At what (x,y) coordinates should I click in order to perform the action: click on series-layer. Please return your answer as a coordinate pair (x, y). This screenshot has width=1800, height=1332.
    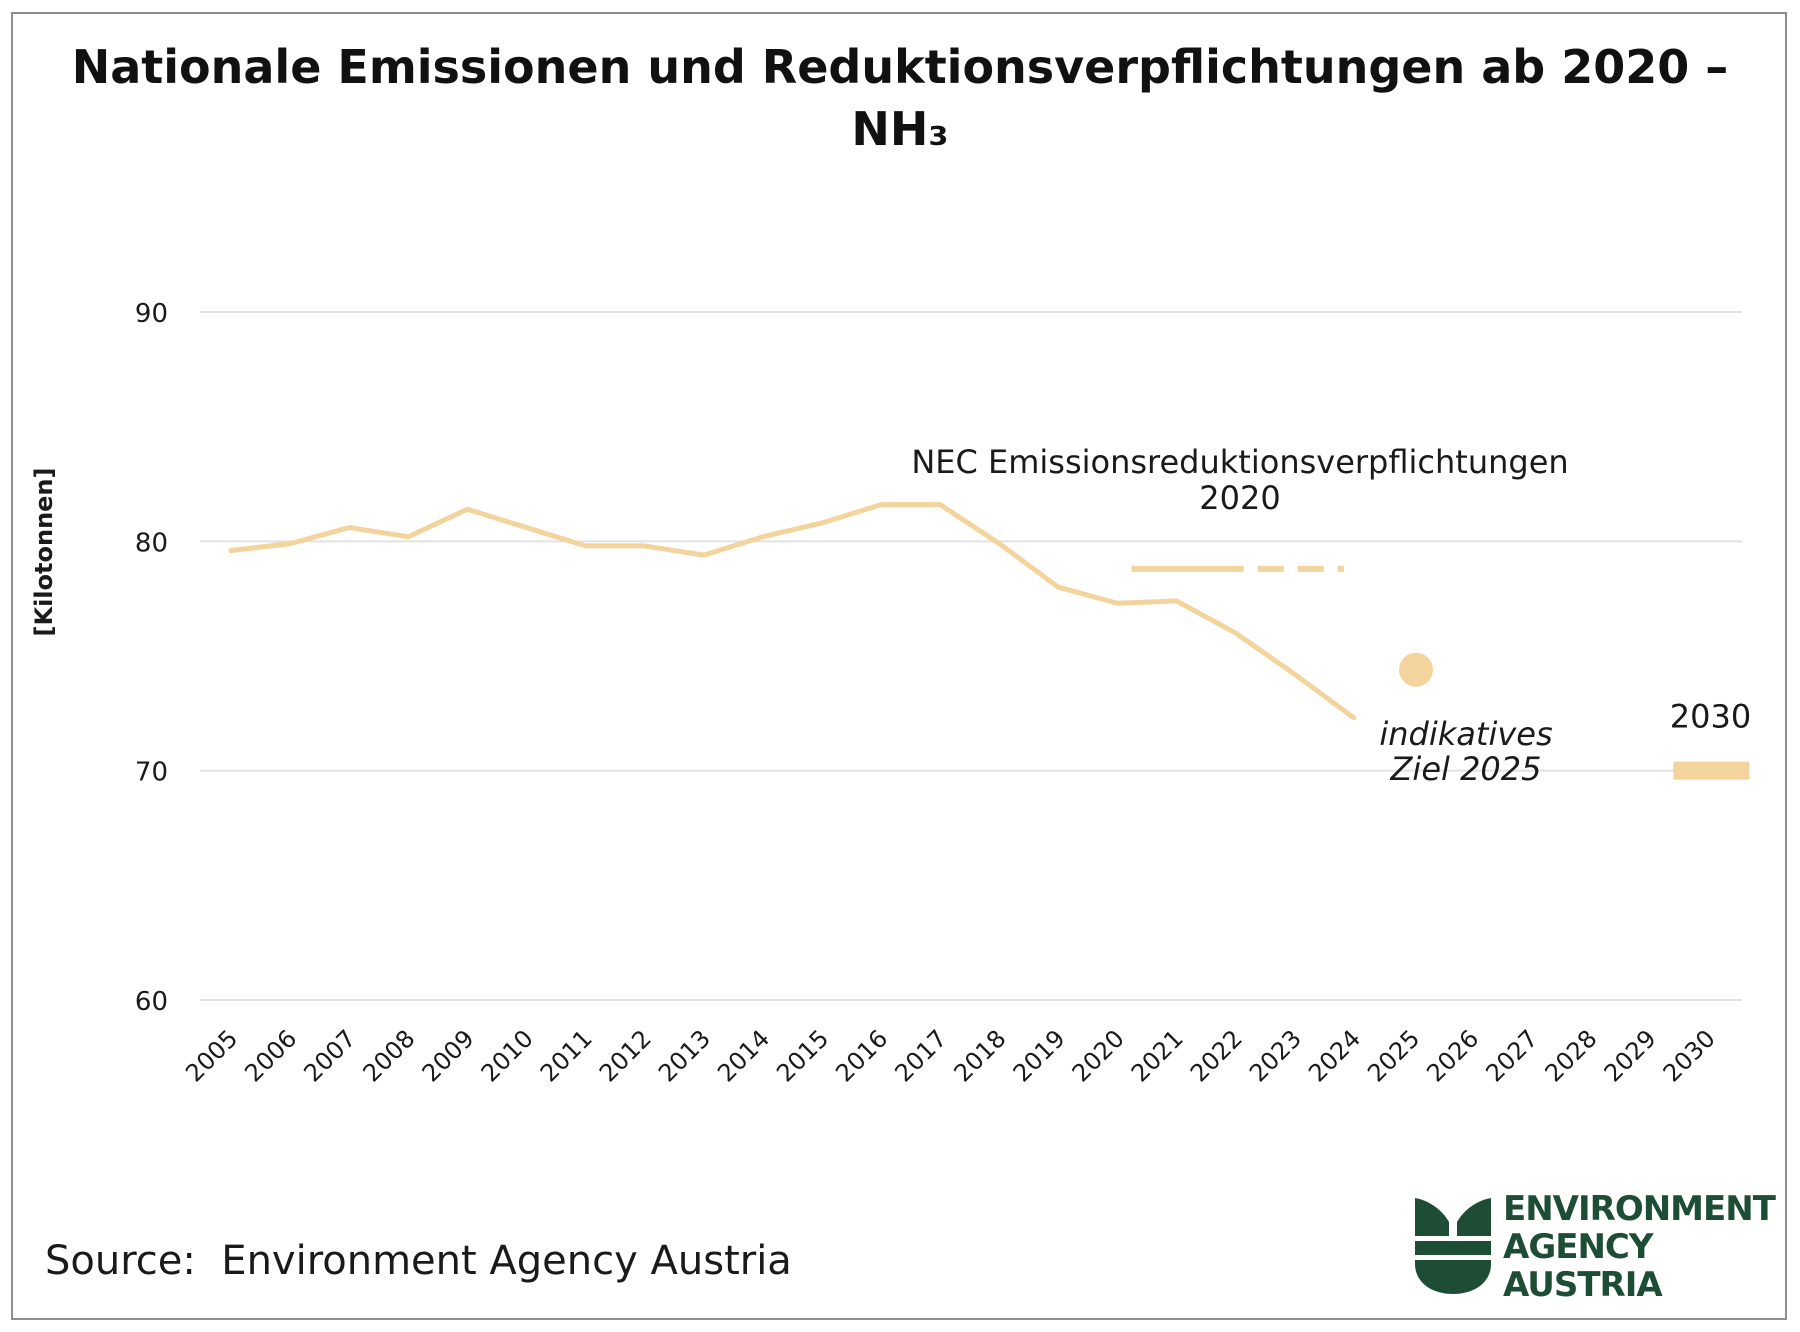
    Looking at the image, I should click on (792, 611).